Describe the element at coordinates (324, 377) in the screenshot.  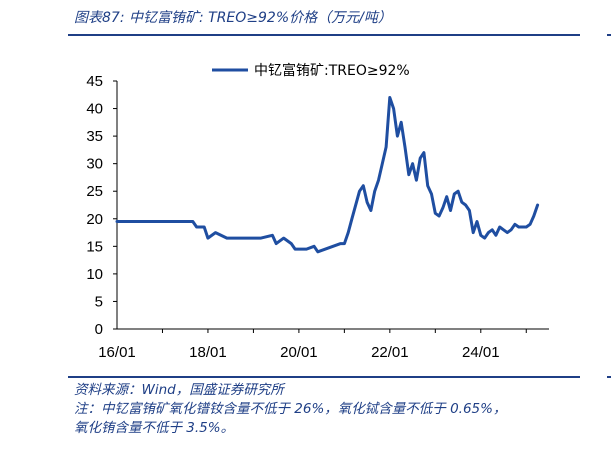
I see `bottom-divider` at that location.